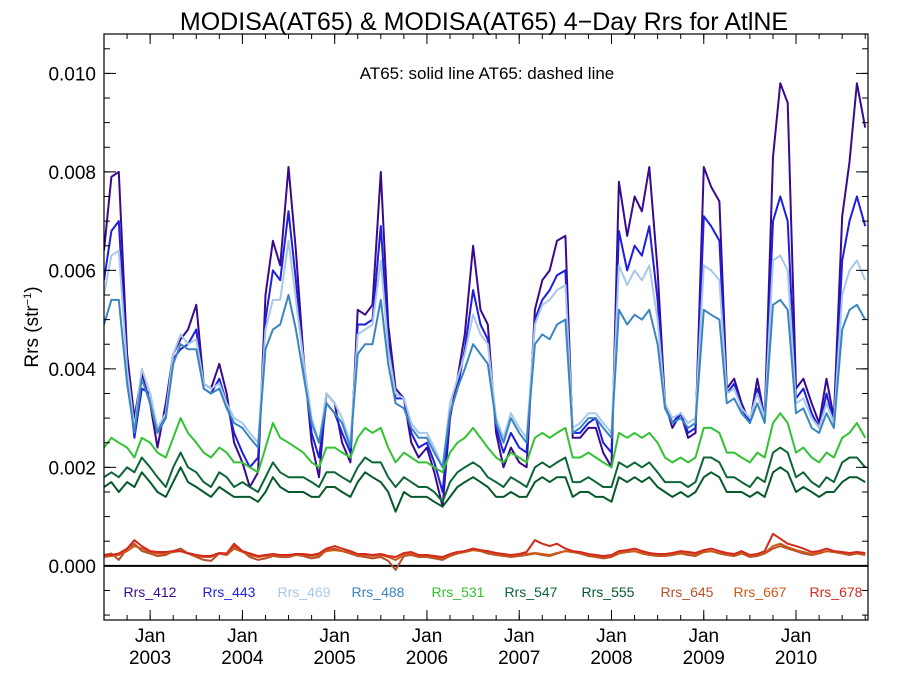 The height and width of the screenshot is (675, 900). I want to click on y-tick-label: 0.004, so click(72, 370).